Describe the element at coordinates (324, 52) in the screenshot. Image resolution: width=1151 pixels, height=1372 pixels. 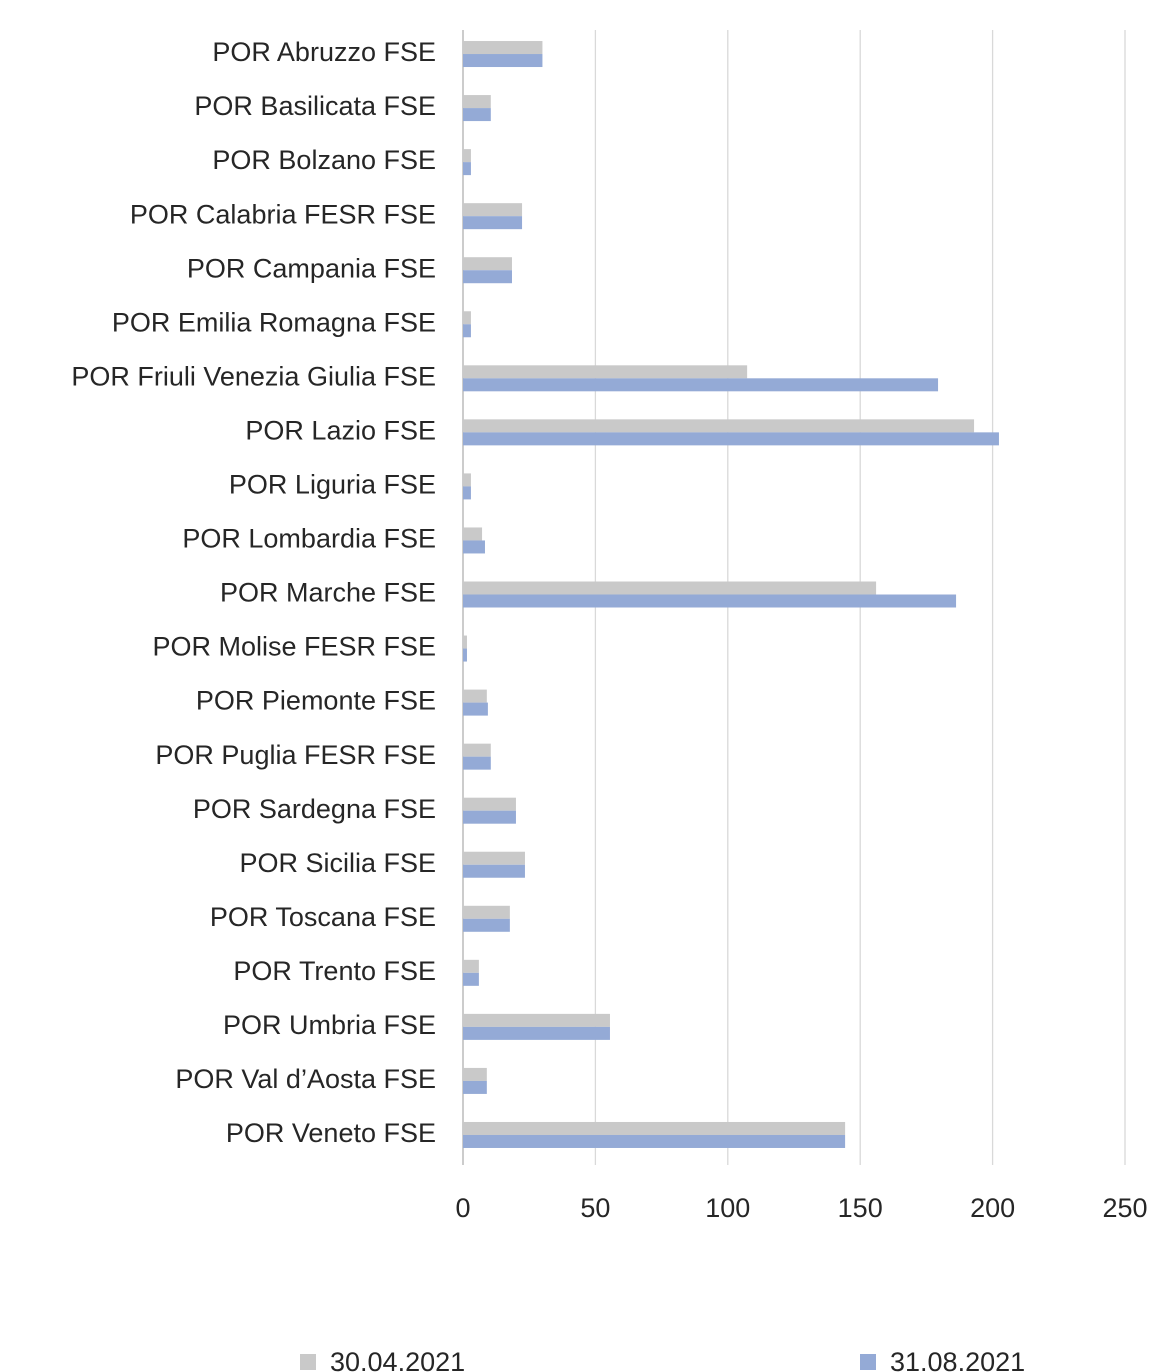
I see `y-tick-label: POR Abruzzo FSE` at that location.